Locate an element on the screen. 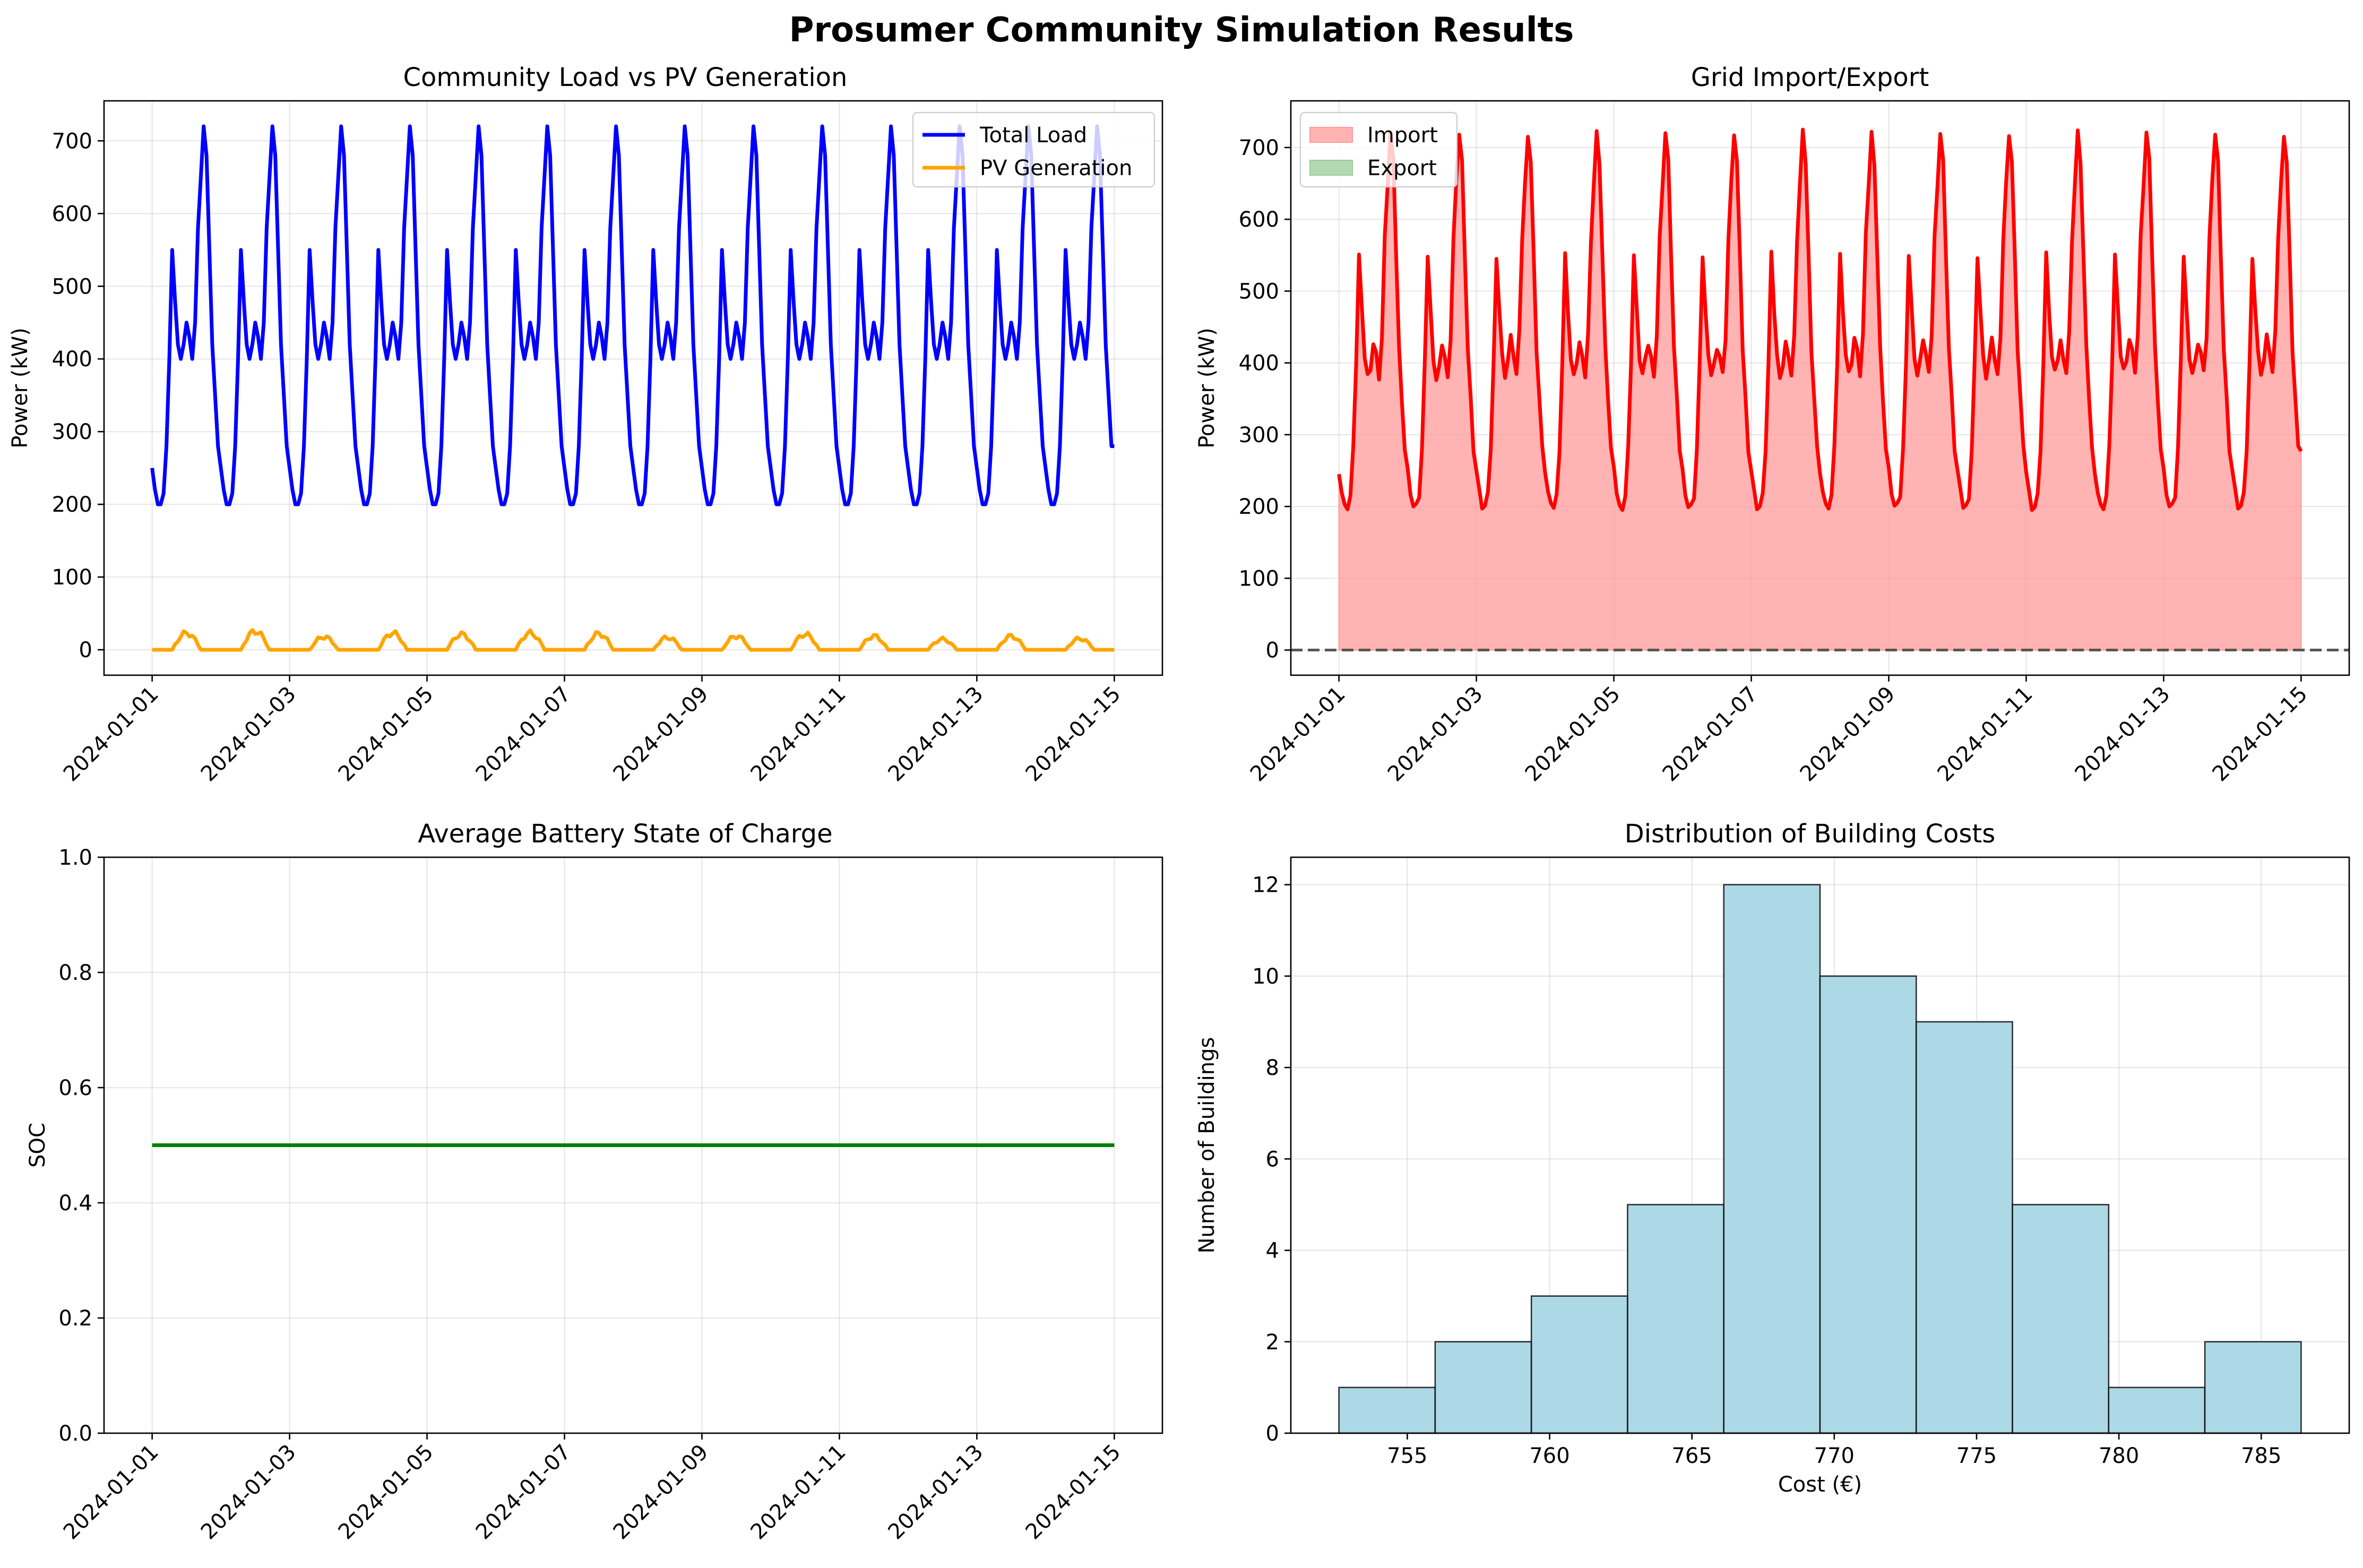  x-axis-label: Cost (€) is located at coordinates (1820, 1484).